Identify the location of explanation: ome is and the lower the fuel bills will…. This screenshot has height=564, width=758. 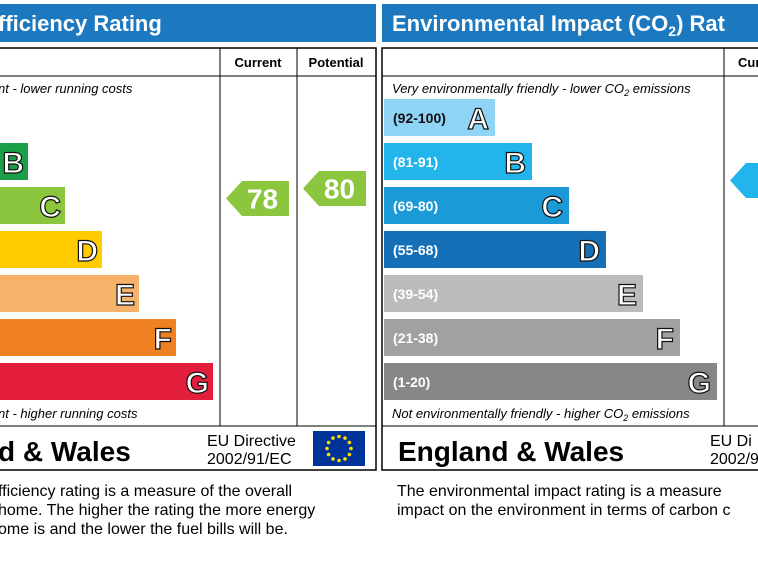
(144, 529).